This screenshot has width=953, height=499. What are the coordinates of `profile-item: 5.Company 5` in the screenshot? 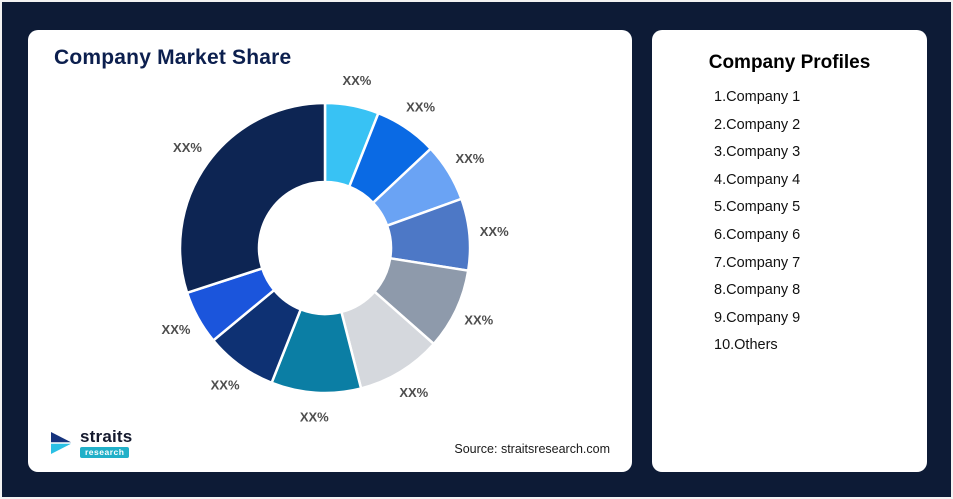 It's located at (757, 207).